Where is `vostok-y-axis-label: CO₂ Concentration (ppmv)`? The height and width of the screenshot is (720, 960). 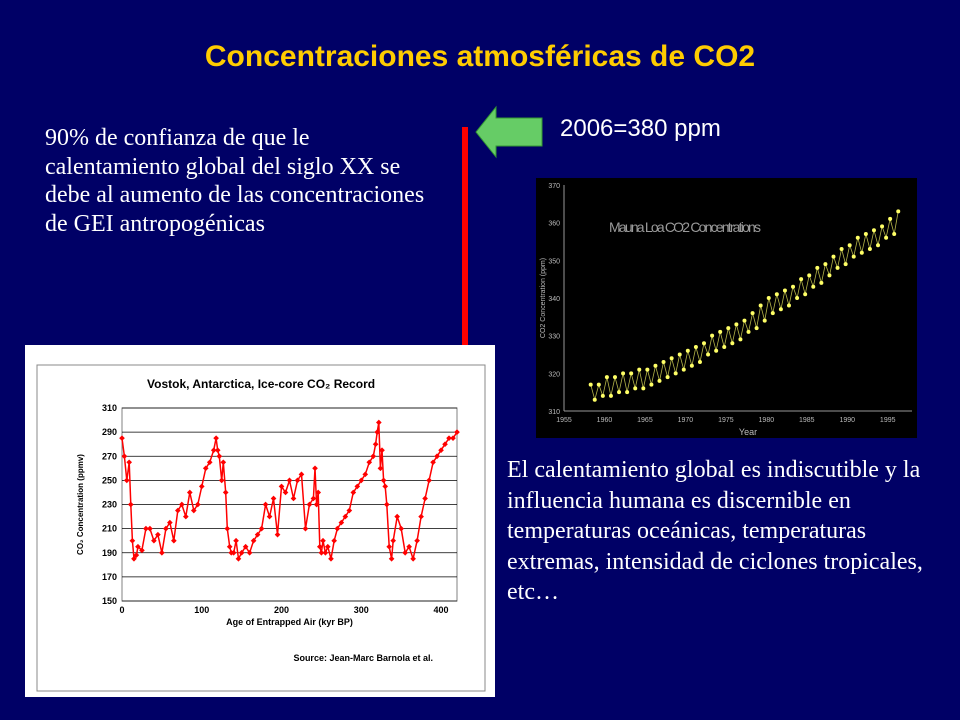
vostok-y-axis-label: CO₂ Concentration (ppmv) is located at coordinates (80, 504).